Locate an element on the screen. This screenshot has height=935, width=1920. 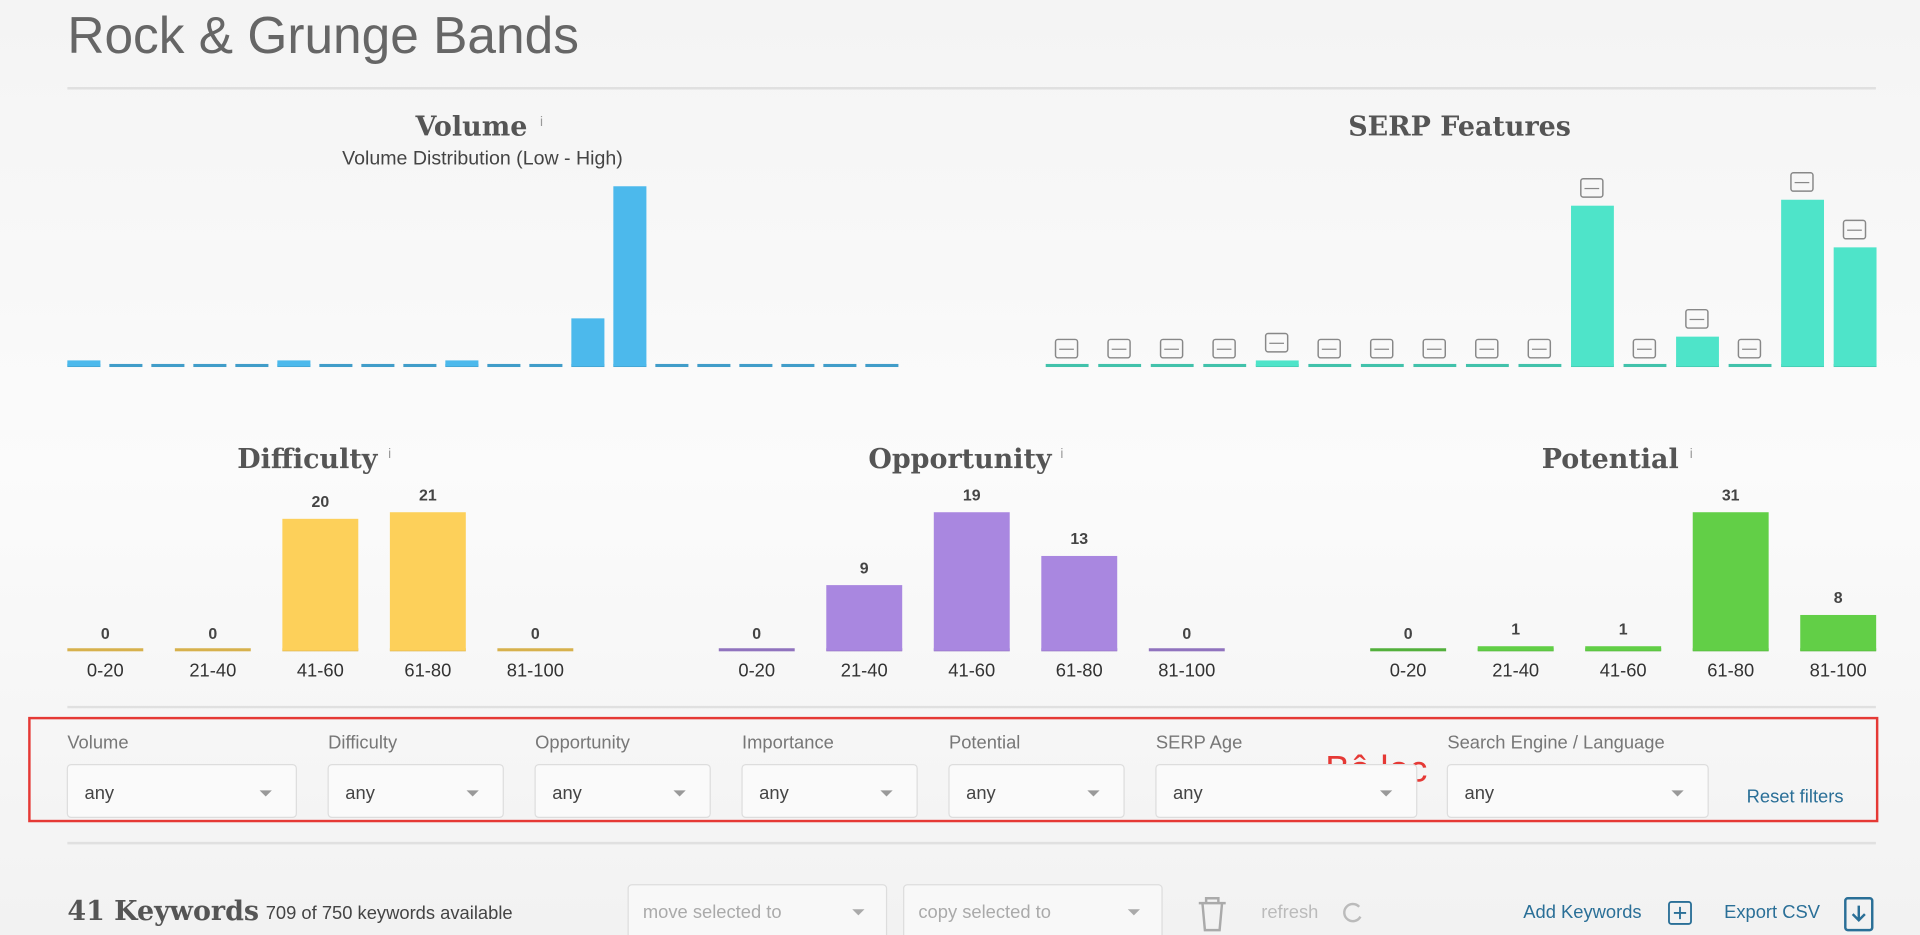
chart-subtitle: Volume Distribution (Low - High) is located at coordinates (482, 158).